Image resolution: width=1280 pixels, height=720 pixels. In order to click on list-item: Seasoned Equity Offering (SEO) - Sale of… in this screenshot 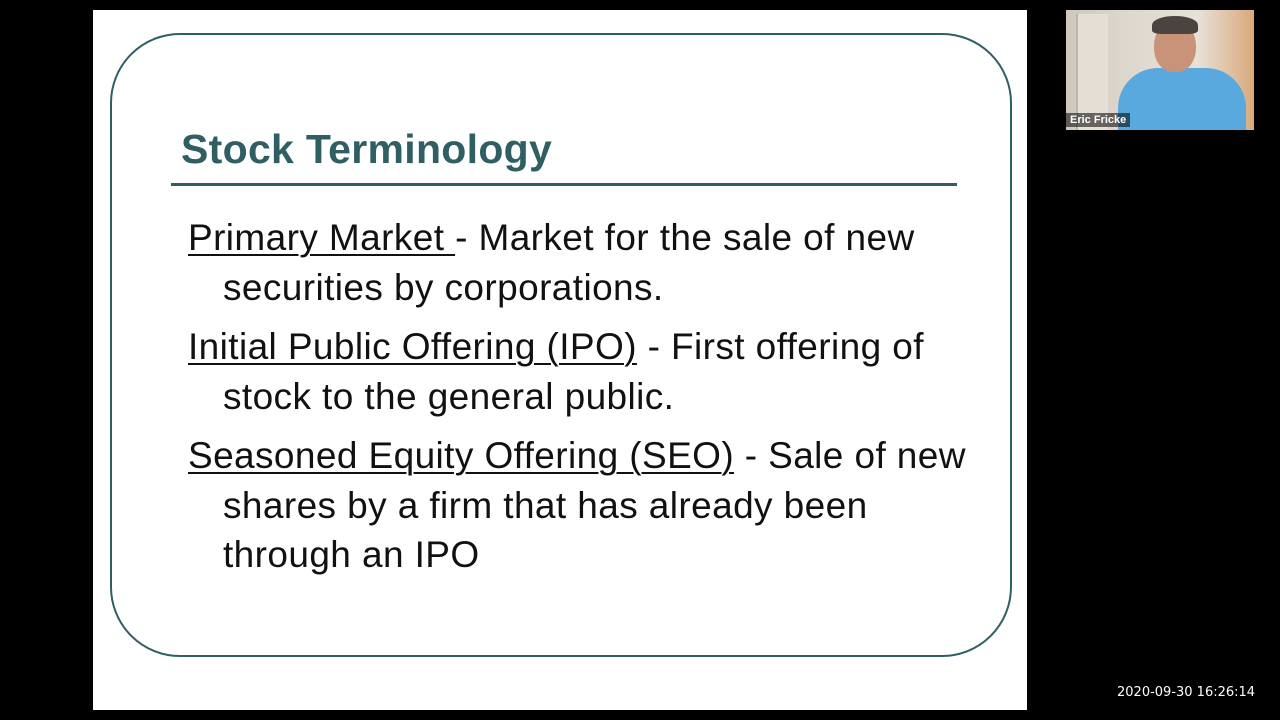, I will do `click(588, 505)`.